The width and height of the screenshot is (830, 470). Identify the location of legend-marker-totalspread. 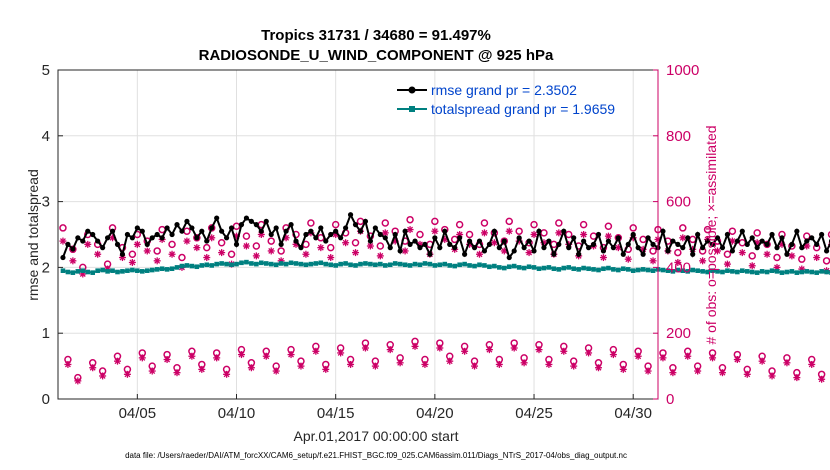
(412, 109).